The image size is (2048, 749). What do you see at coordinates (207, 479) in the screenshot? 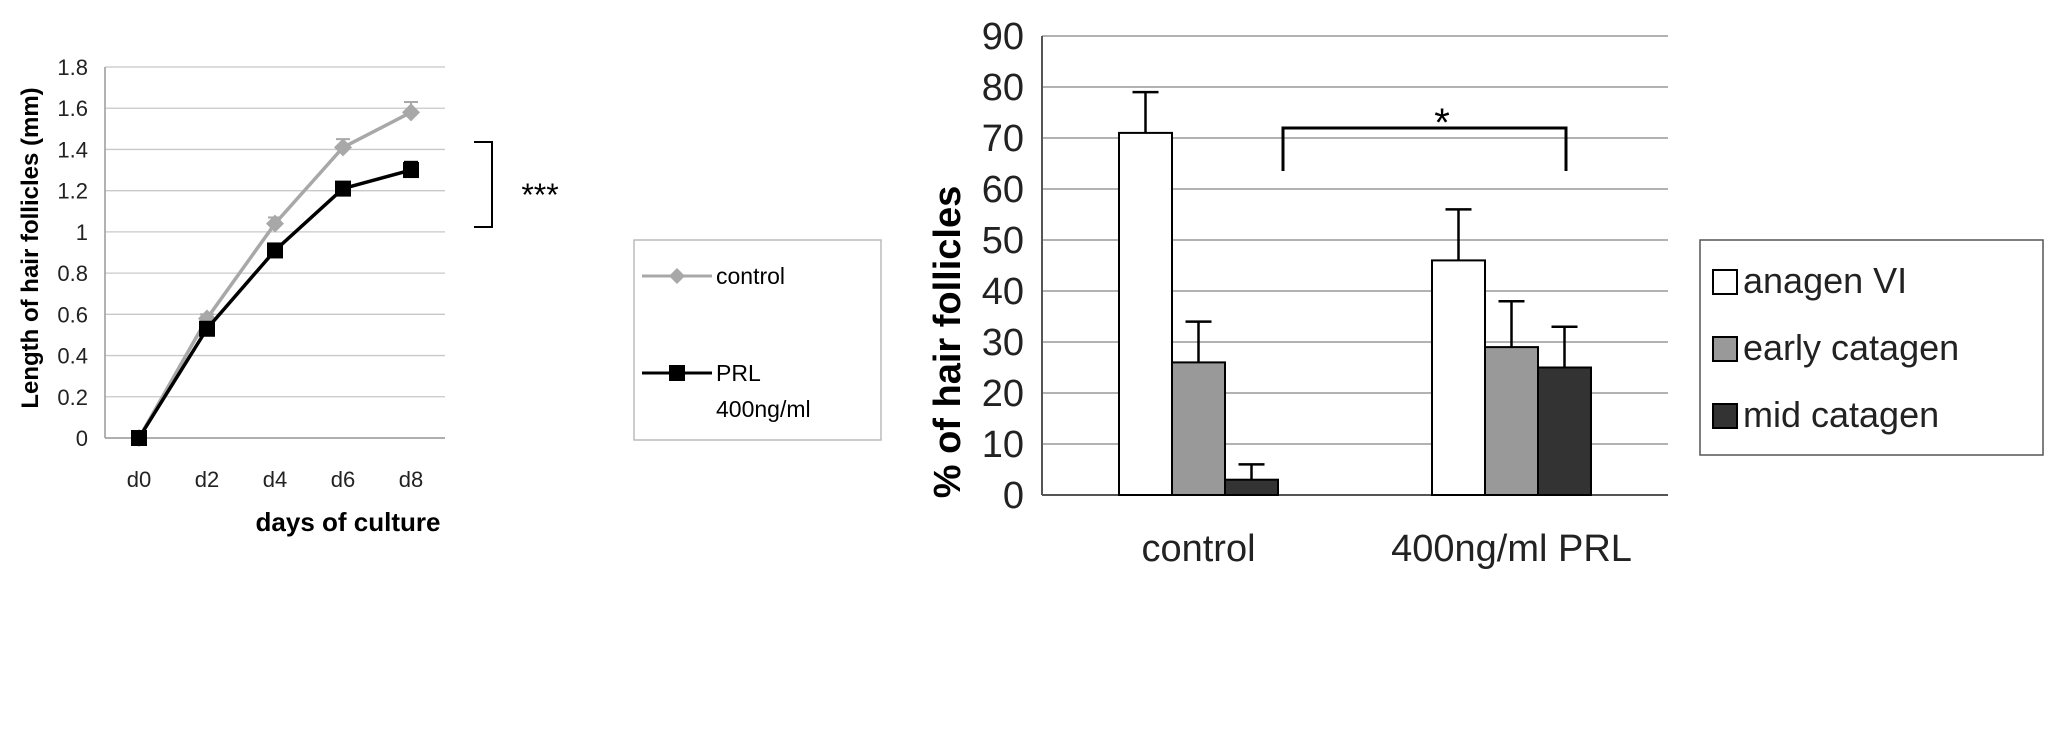
I see `x-tick-label: d2` at bounding box center [207, 479].